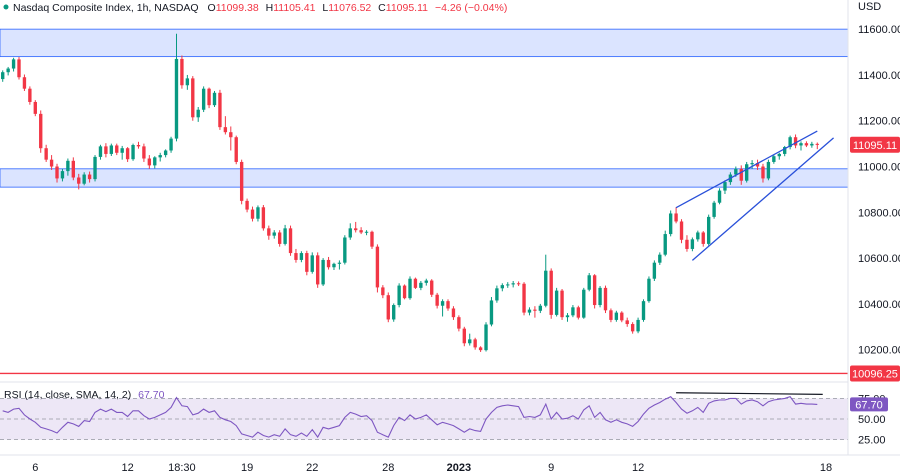 This screenshot has width=900, height=474. I want to click on wedge-lower-line, so click(763, 199).